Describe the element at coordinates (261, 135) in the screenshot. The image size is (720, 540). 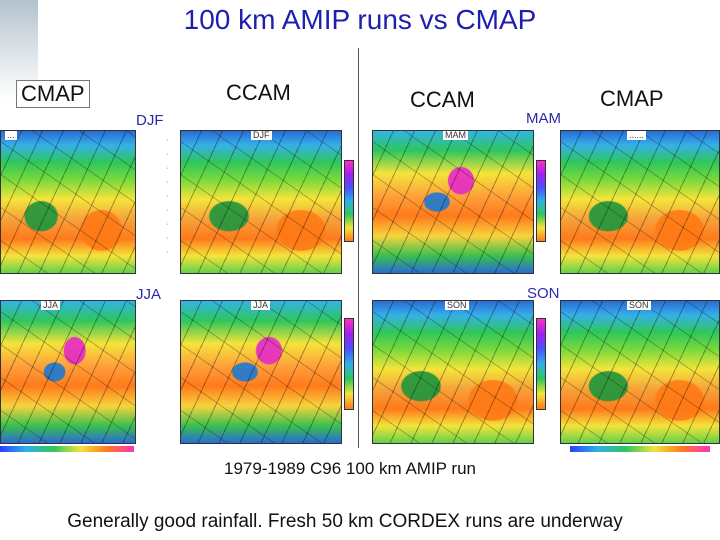
I see `plot-tag: DJF` at that location.